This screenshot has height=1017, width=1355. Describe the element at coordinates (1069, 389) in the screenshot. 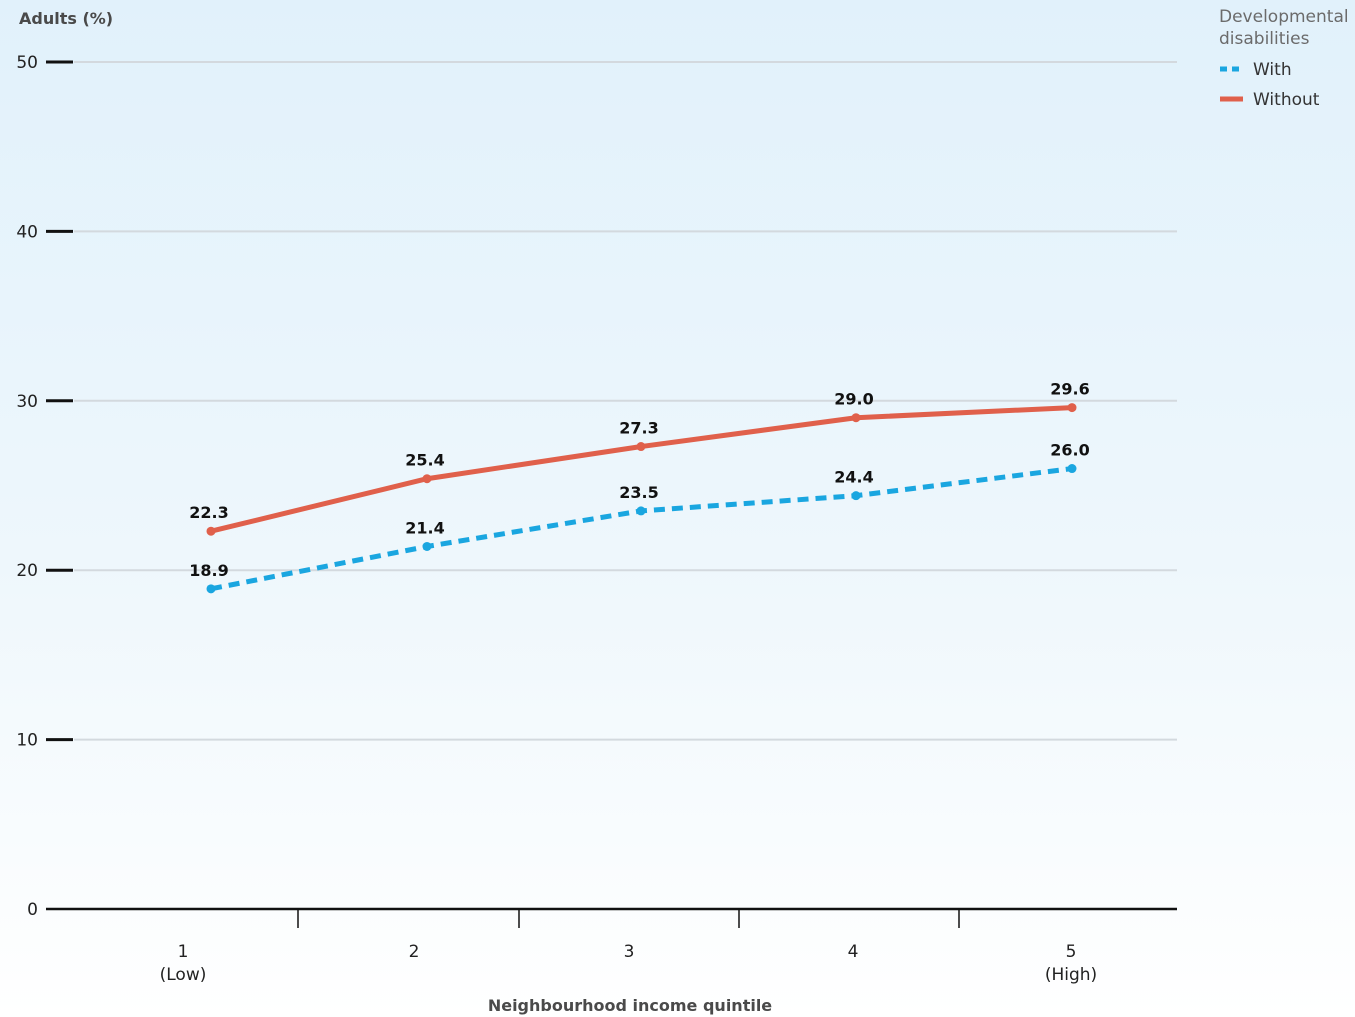

I see `data-label-without: 29.6` at that location.